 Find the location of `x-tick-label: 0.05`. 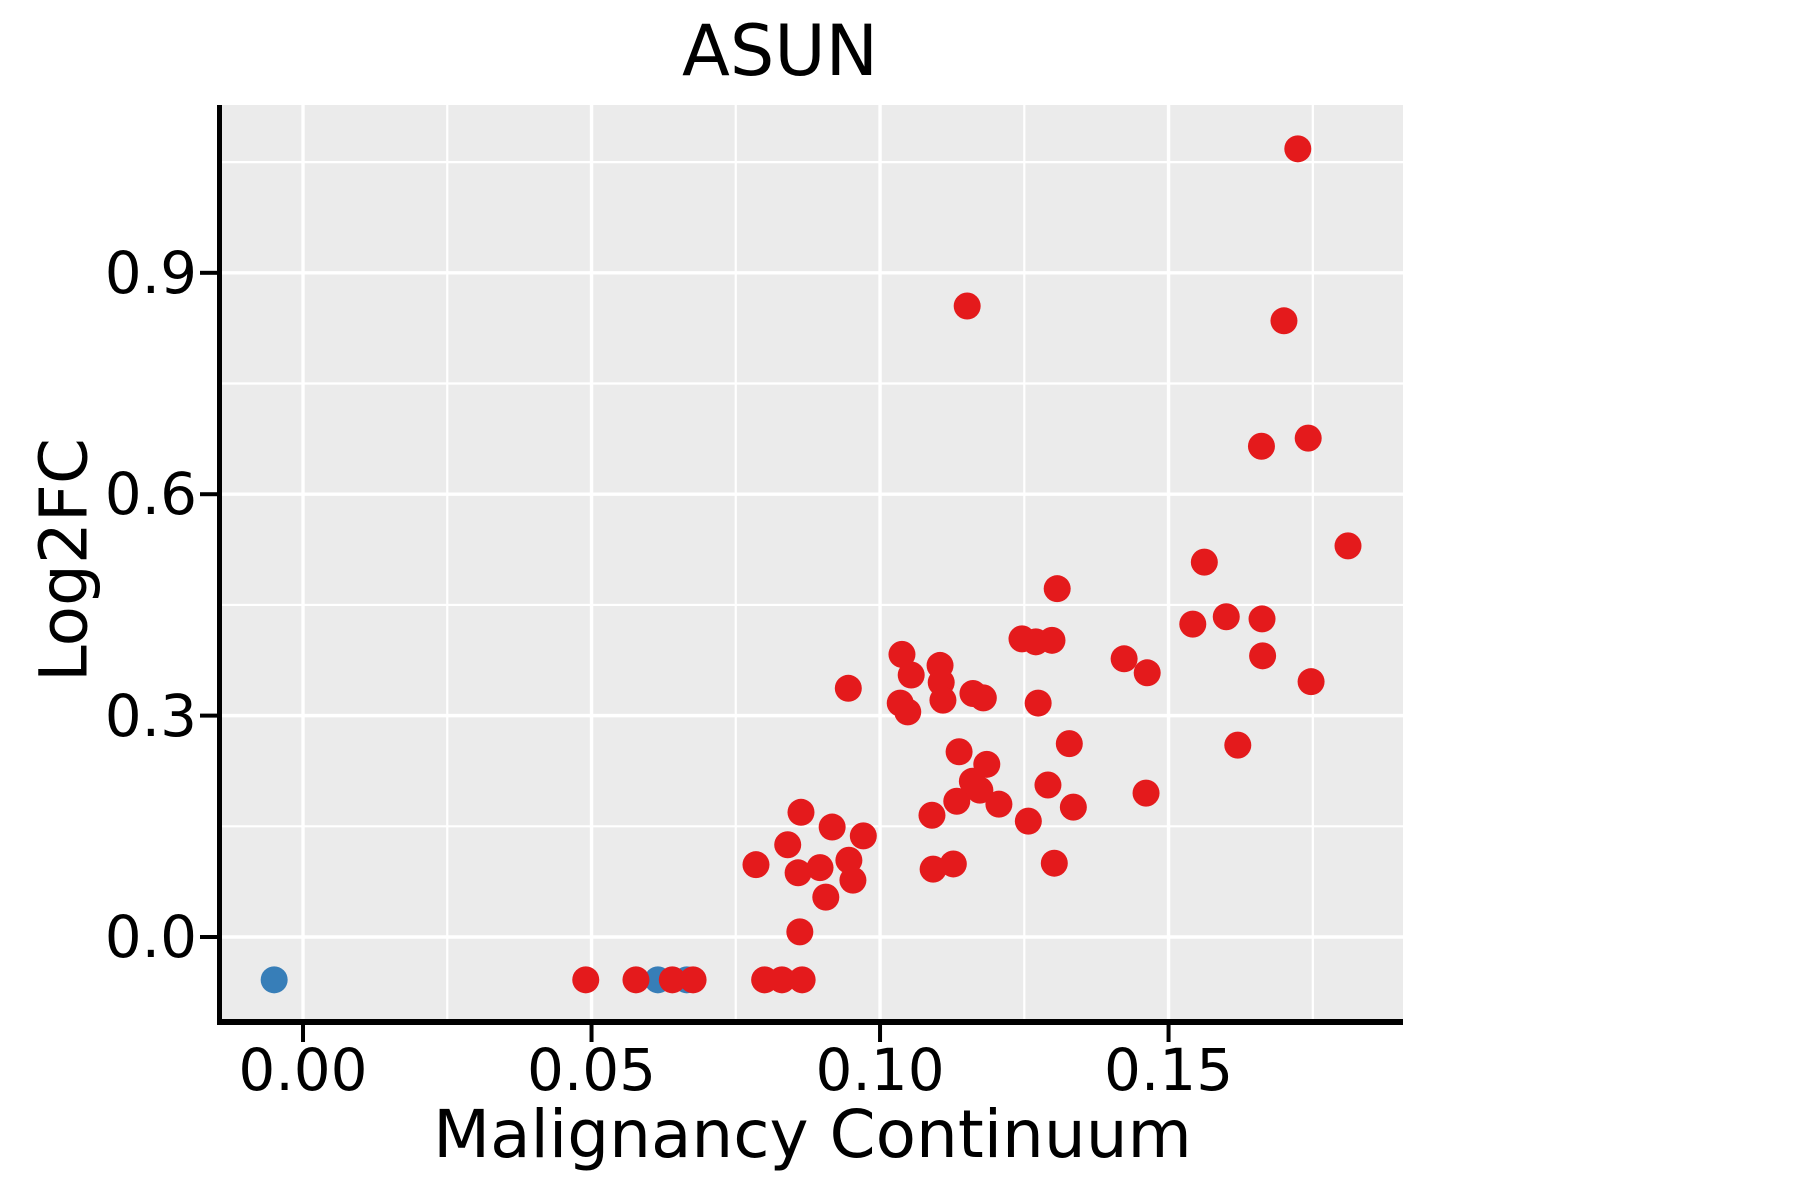

x-tick-label: 0.05 is located at coordinates (591, 1070).